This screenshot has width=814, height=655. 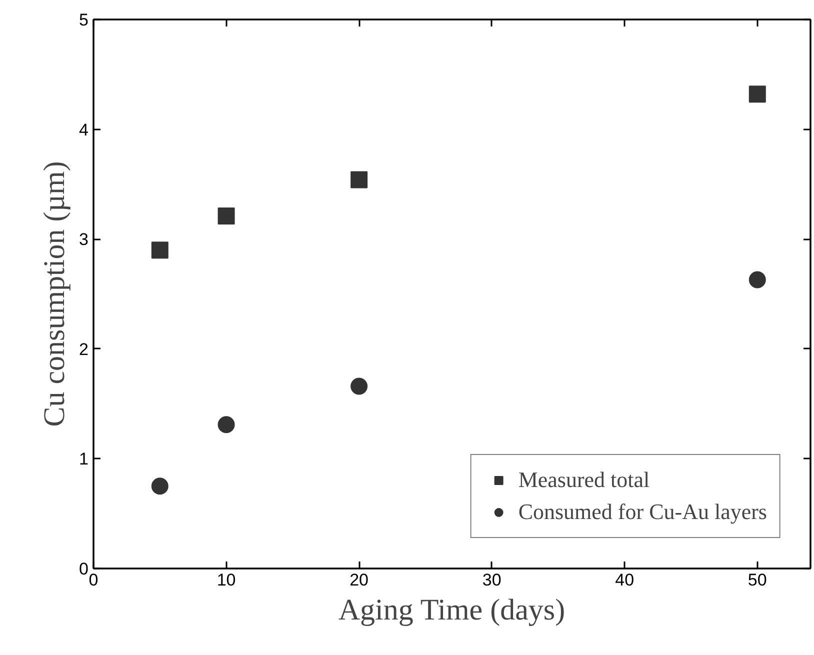 I want to click on x-tick-label: 20, so click(x=359, y=580).